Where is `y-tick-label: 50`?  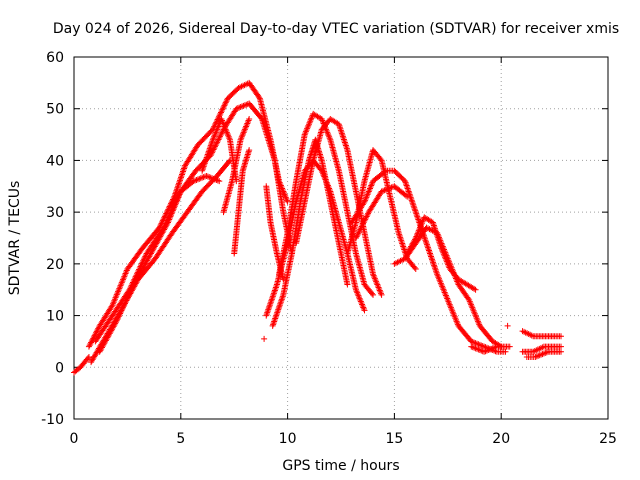
y-tick-label: 50 is located at coordinates (55, 110).